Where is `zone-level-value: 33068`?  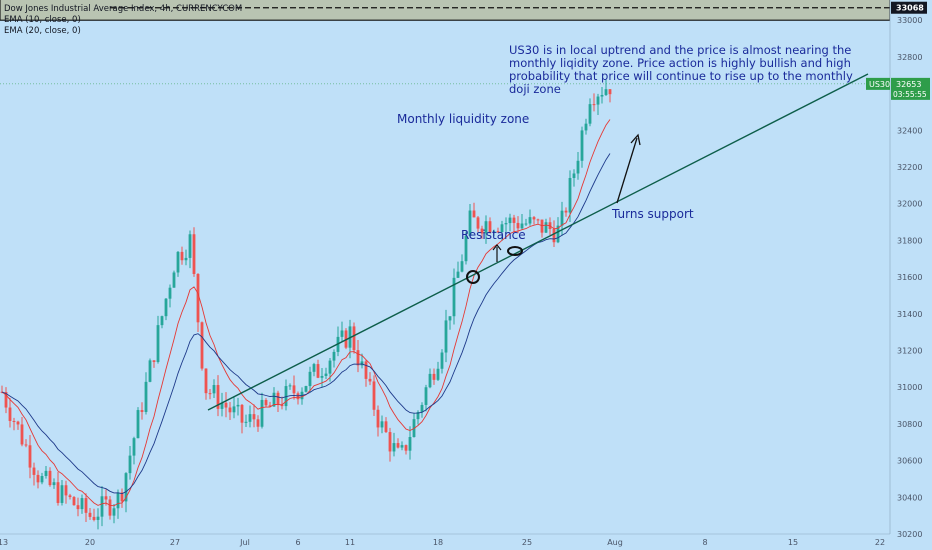 zone-level-value: 33068 is located at coordinates (910, 8).